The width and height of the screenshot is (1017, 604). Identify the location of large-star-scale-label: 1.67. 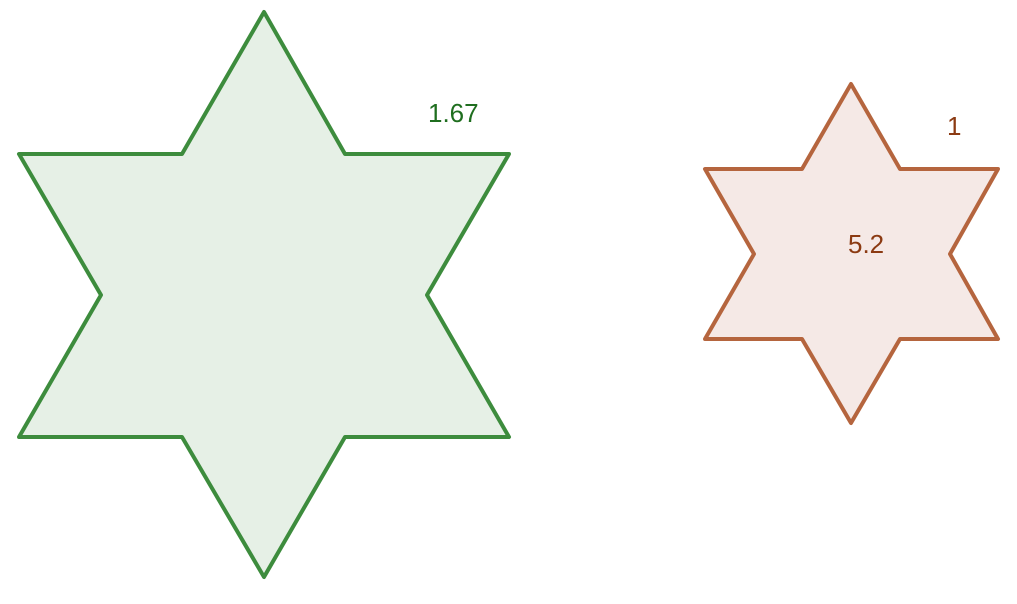
(453, 113).